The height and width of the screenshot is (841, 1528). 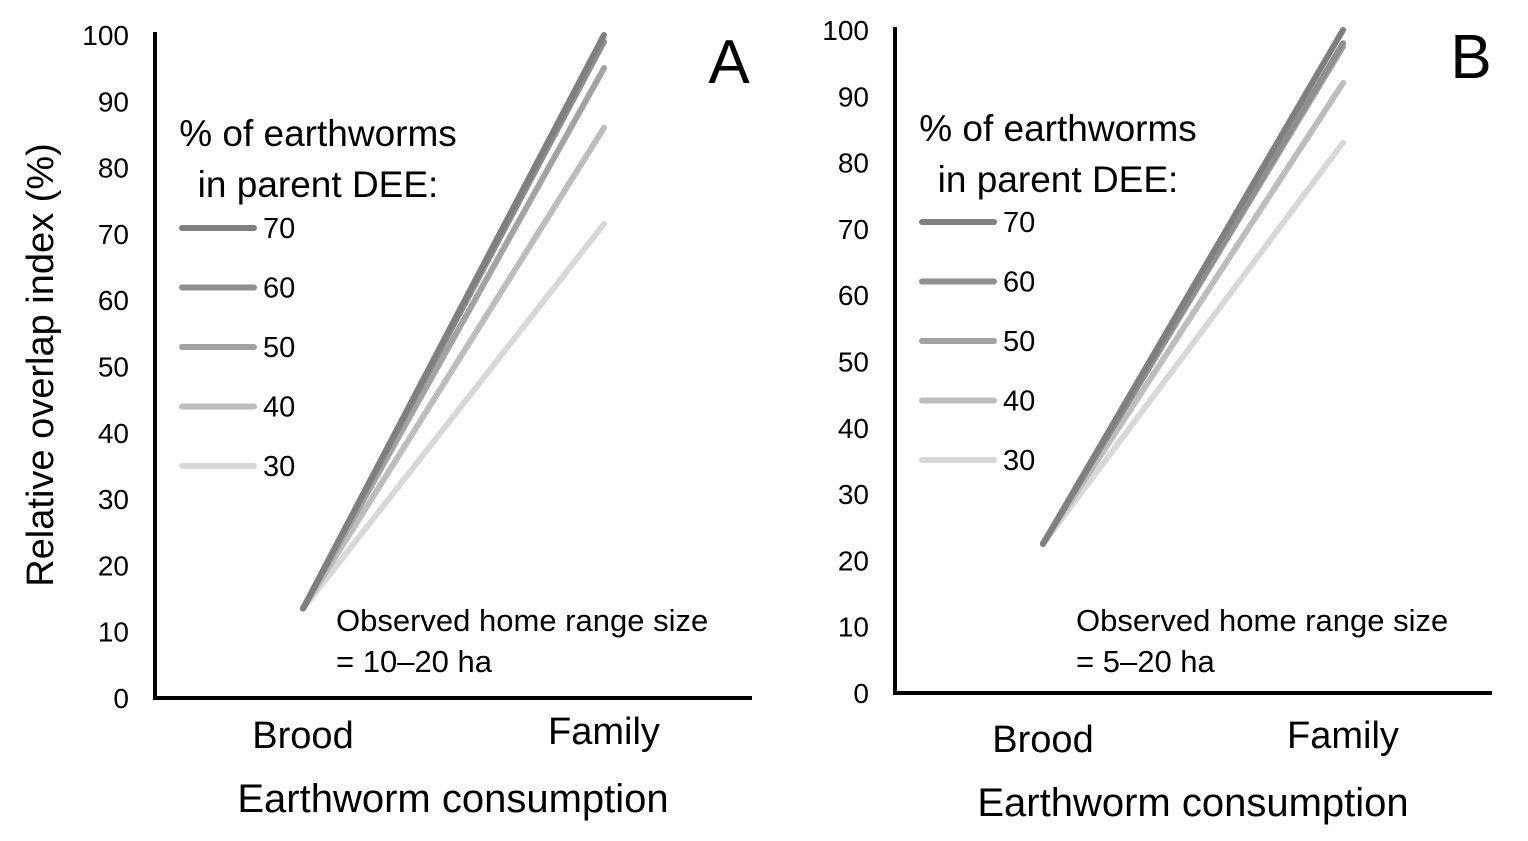 What do you see at coordinates (414, 661) in the screenshot?
I see `annotation: = 10–20 ha` at bounding box center [414, 661].